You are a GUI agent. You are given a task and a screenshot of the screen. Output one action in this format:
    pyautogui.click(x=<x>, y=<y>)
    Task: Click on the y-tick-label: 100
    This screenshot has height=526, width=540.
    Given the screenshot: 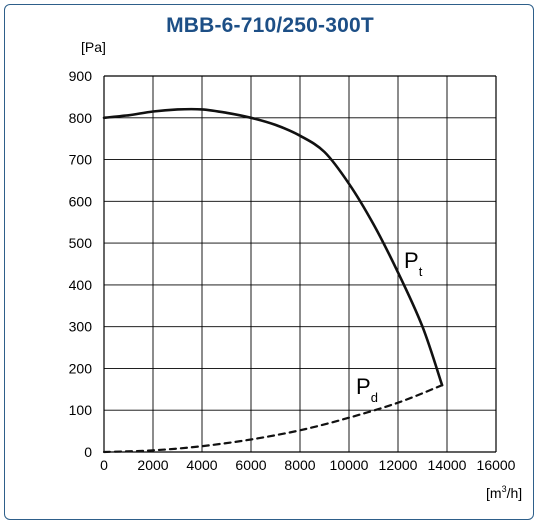 What is the action you would take?
    pyautogui.click(x=81, y=410)
    